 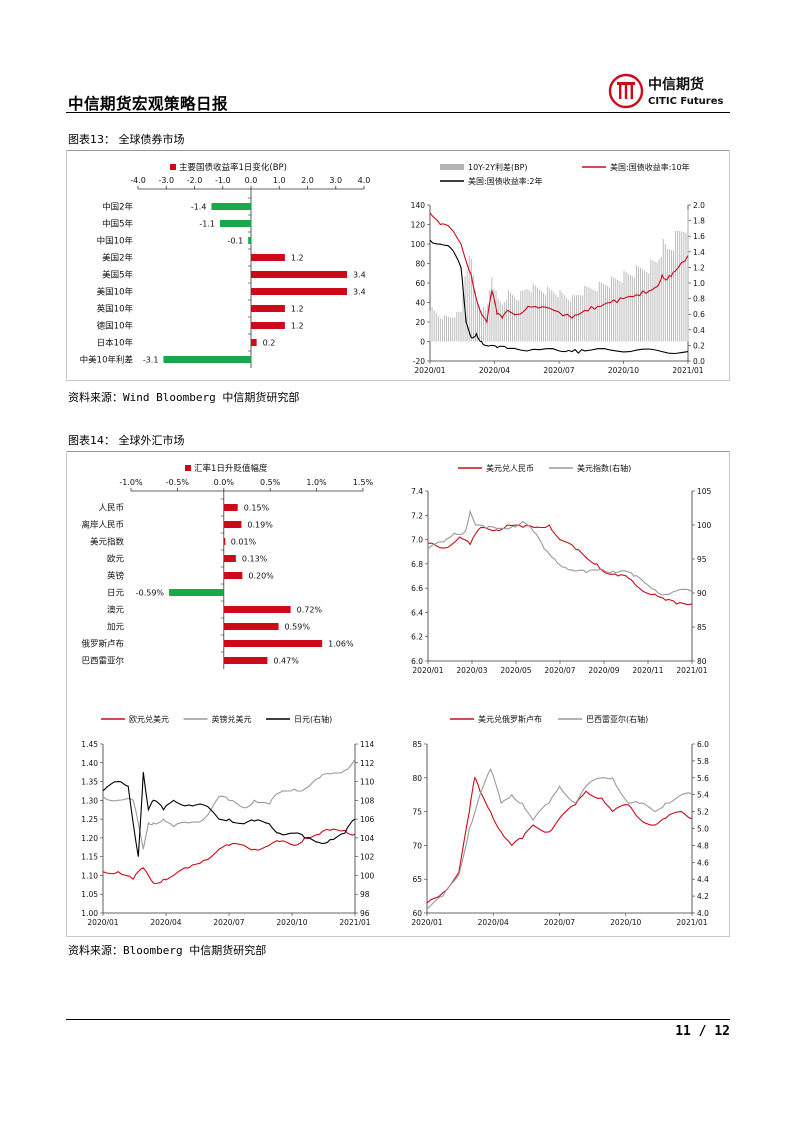 I want to click on category-label: 中国2年, so click(x=117, y=207).